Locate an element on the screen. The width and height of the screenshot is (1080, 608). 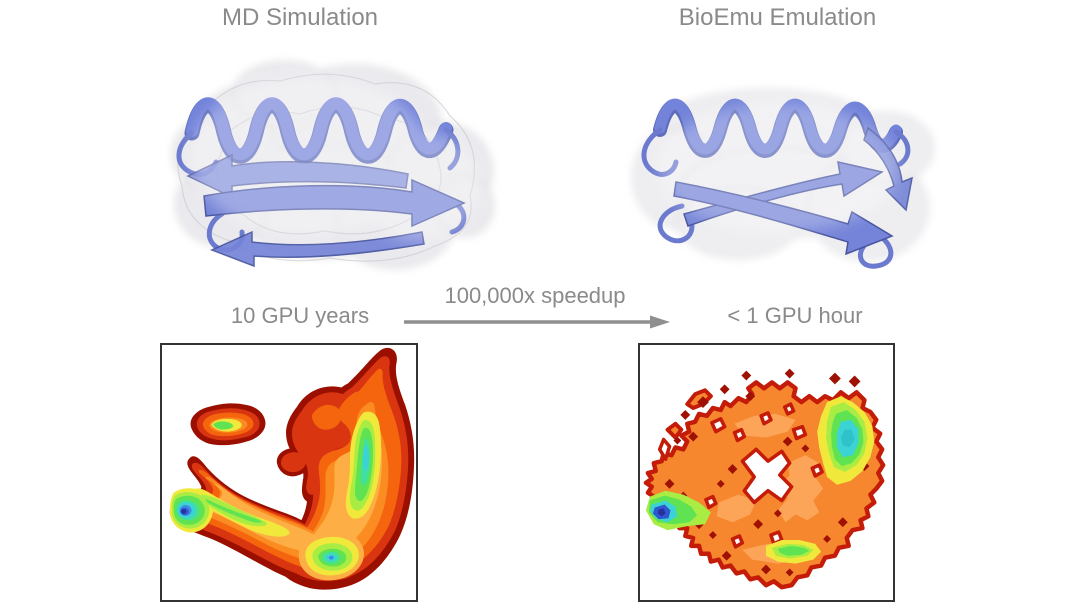
bioemu-contour-map is located at coordinates (764, 479).